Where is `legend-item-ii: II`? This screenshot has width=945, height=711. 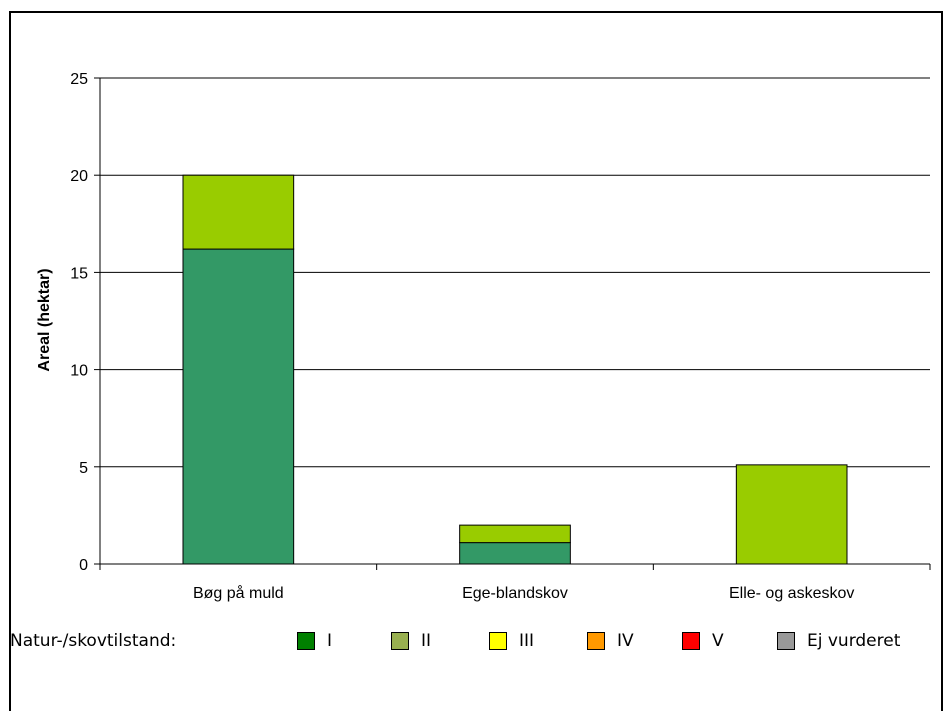 legend-item-ii: II is located at coordinates (411, 641).